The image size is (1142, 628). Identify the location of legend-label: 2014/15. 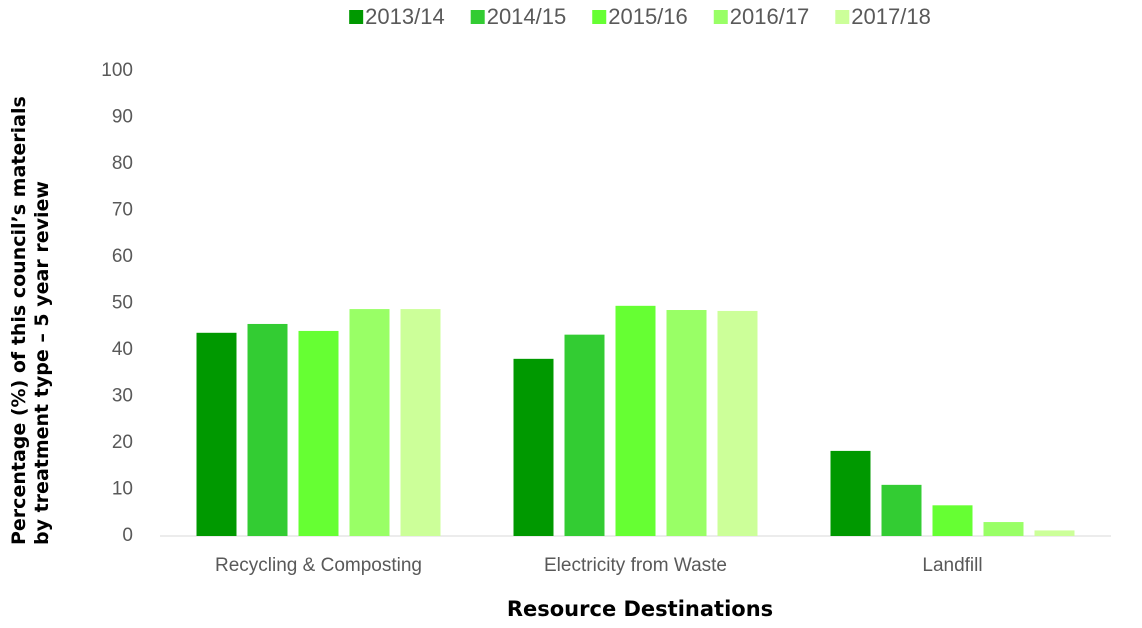
(527, 16).